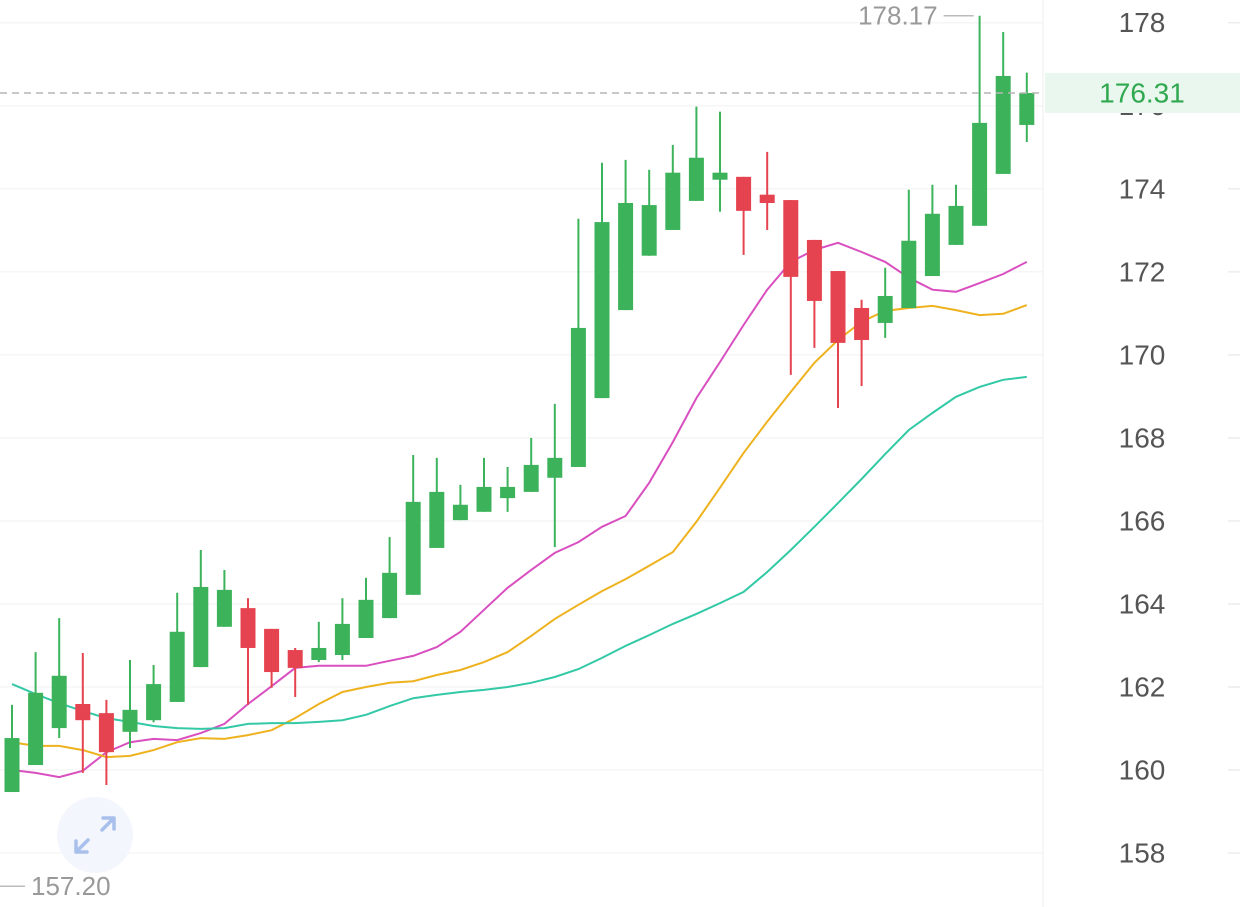 The height and width of the screenshot is (907, 1240). Describe the element at coordinates (1142, 437) in the screenshot. I see `y-tick-label: 168` at that location.